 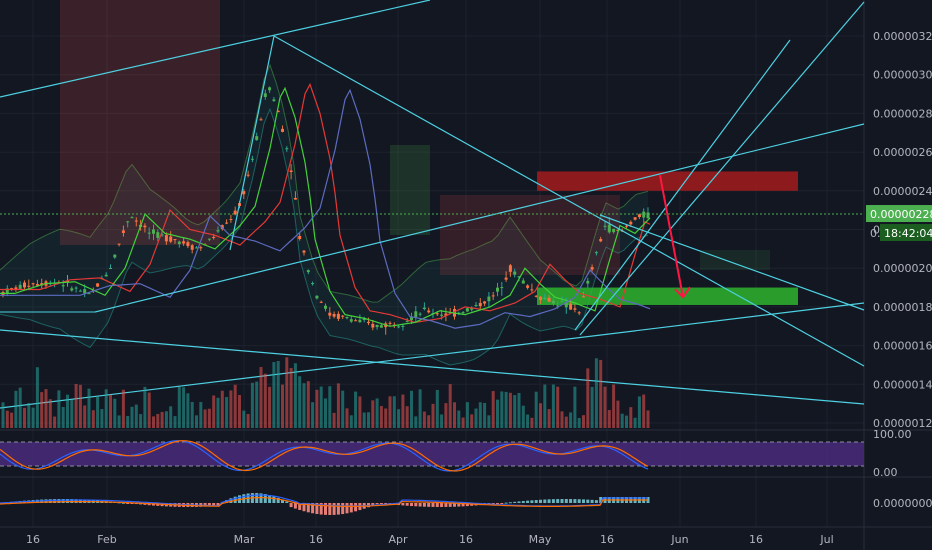 I want to click on macd-panel, so click(x=325, y=504).